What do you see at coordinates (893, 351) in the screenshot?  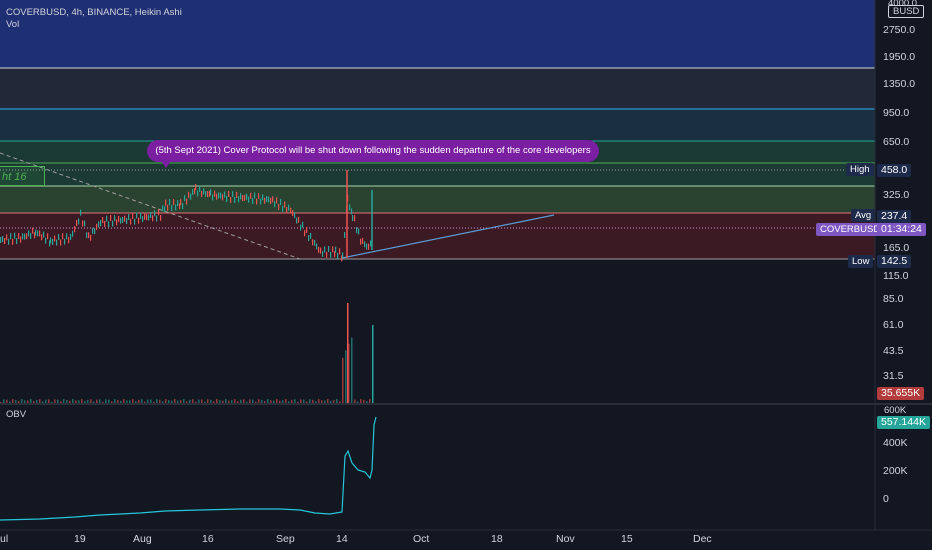 I see `price-tick: 43.5` at bounding box center [893, 351].